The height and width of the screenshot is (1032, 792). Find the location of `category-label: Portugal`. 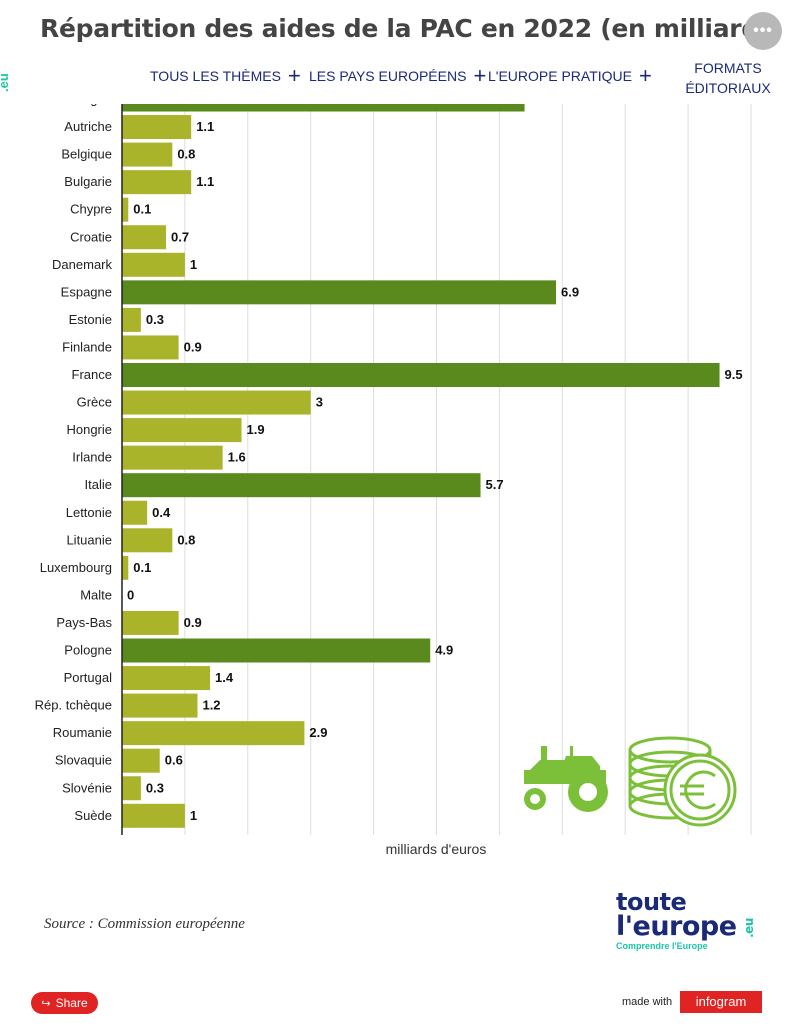

category-label: Portugal is located at coordinates (88, 677).